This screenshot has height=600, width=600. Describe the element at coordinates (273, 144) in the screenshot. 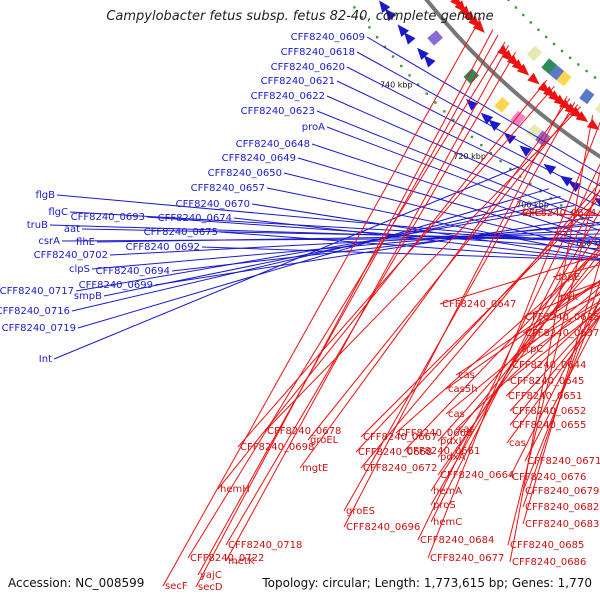

I see `gene-label: CFF8240_0648` at that location.